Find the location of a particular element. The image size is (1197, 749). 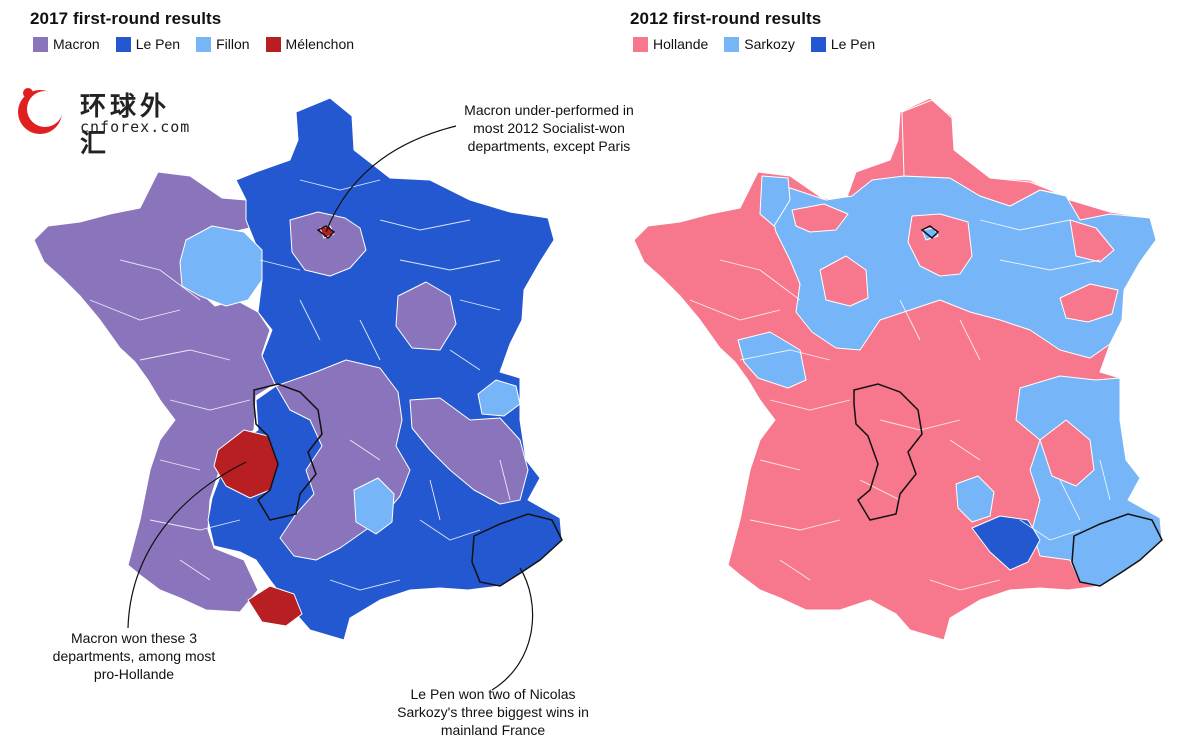

legend-item-sarkozy: Sarkozy is located at coordinates (759, 44).